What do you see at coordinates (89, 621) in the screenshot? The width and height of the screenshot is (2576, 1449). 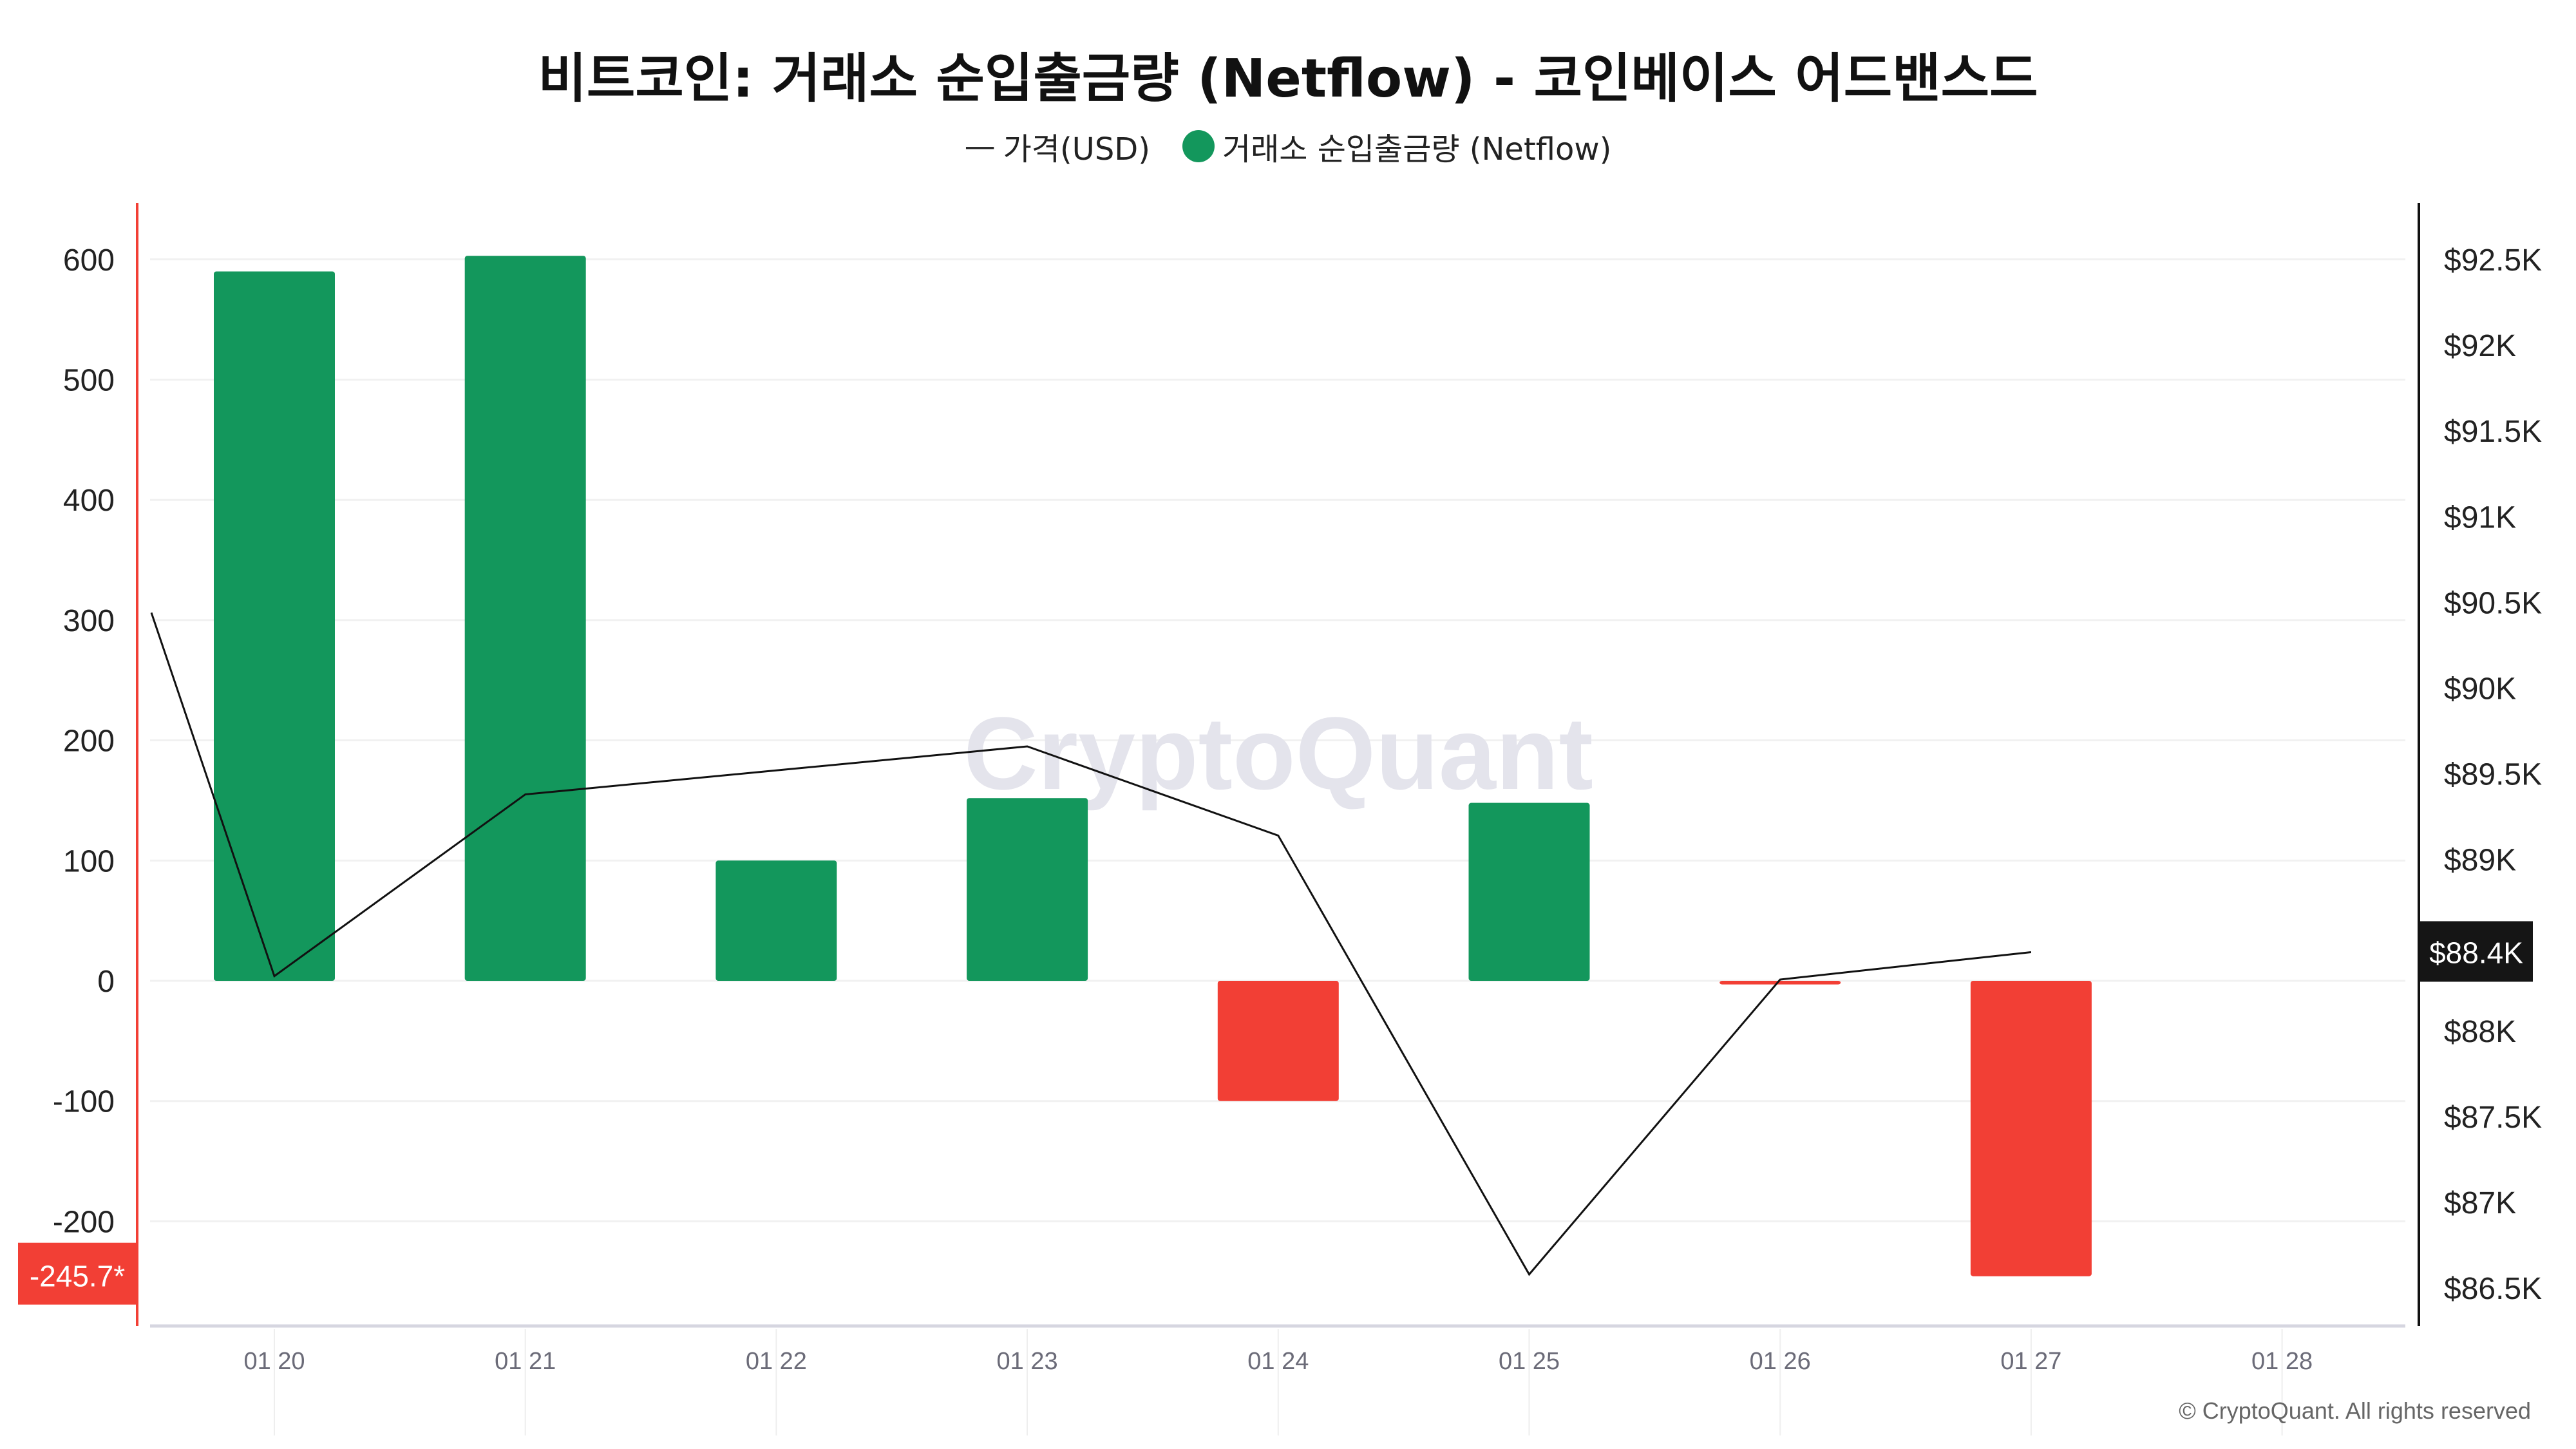 I see `y-left-tick-label: 300` at bounding box center [89, 621].